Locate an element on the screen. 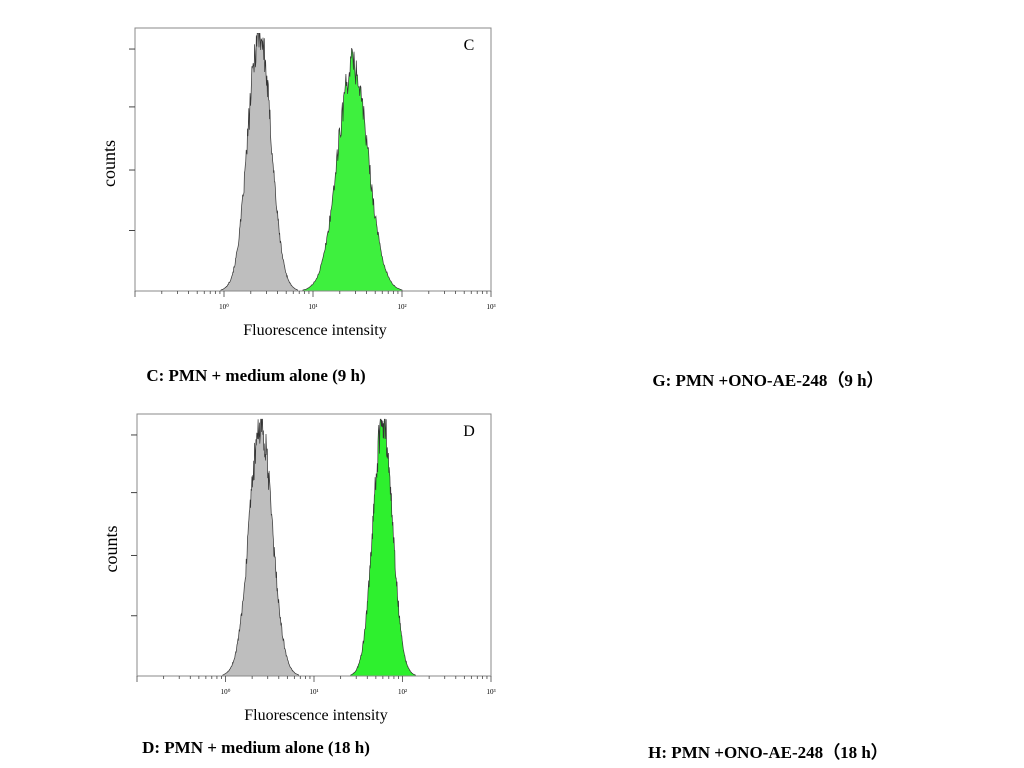  caption-d: D: PMN + medium alone (18 h) is located at coordinates (256, 747).